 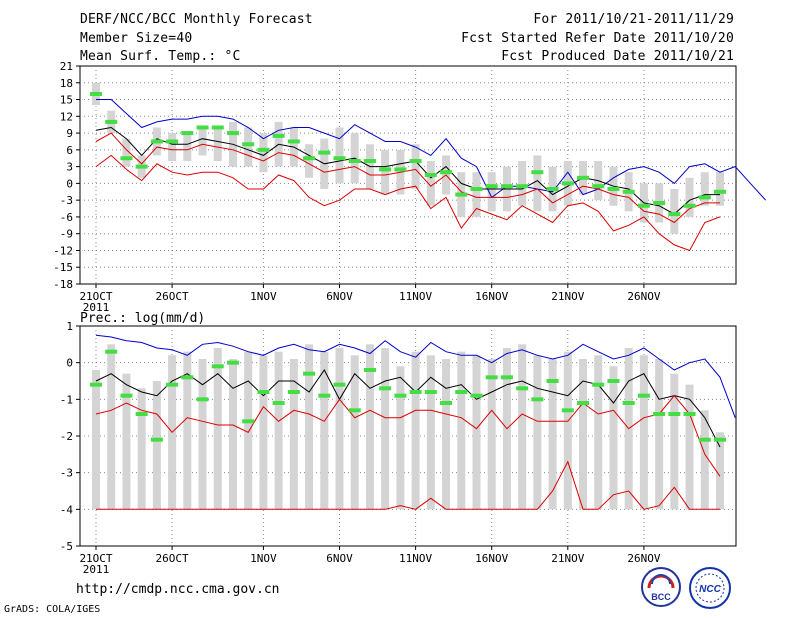 What do you see at coordinates (66, 217) in the screenshot?
I see `temp-y-tick-label: -6` at bounding box center [66, 217].